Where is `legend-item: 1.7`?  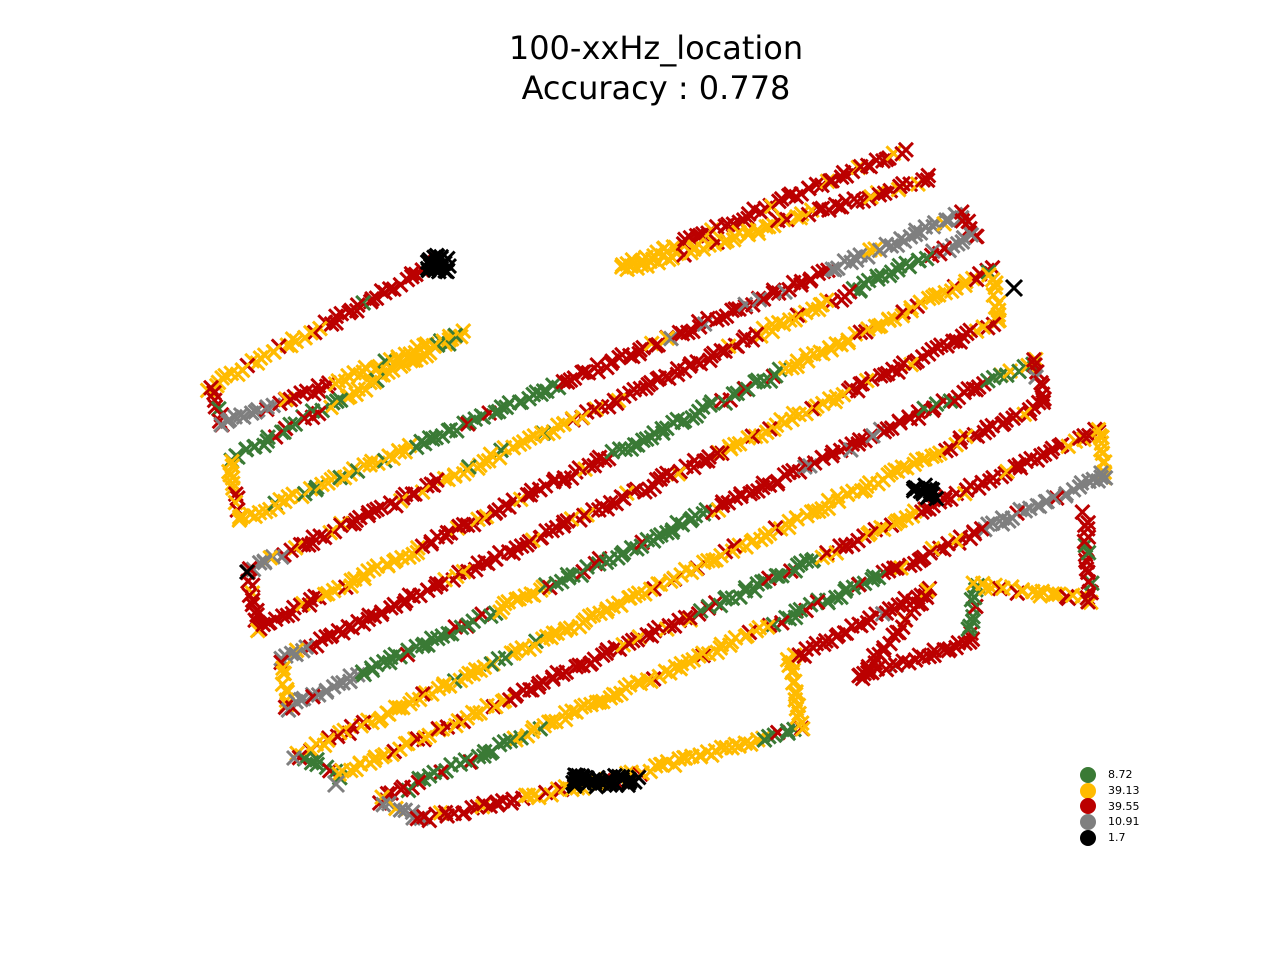
legend-item: 1.7 is located at coordinates (1110, 837).